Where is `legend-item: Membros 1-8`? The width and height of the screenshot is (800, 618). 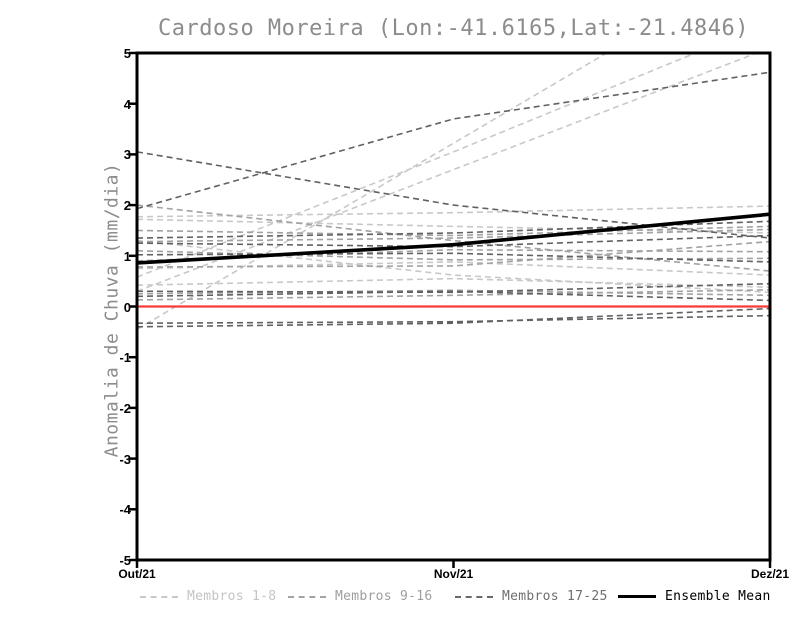
legend-item: Membros 1-8 is located at coordinates (208, 596).